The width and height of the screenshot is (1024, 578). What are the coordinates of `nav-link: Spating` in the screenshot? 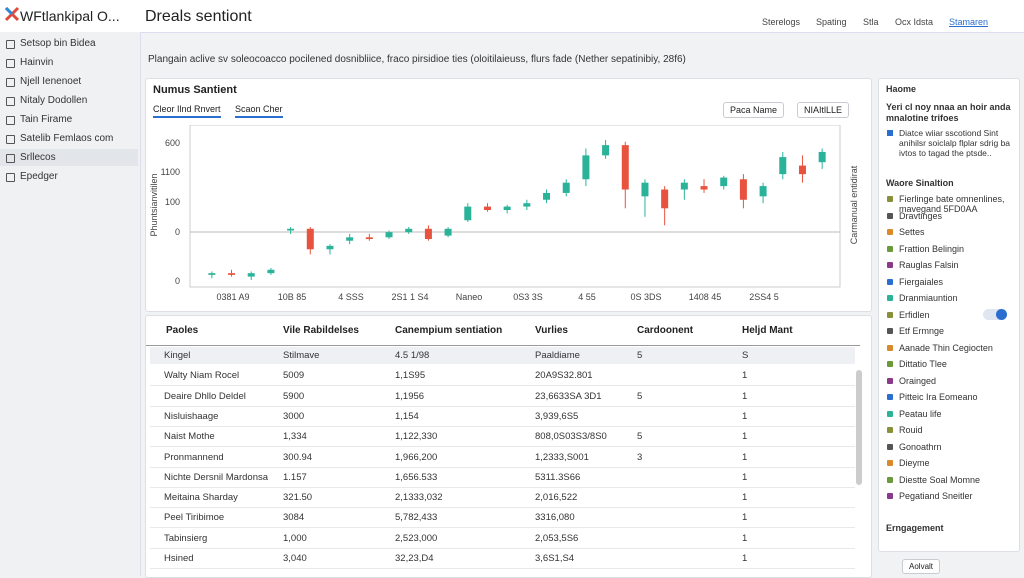 It's located at (831, 22).